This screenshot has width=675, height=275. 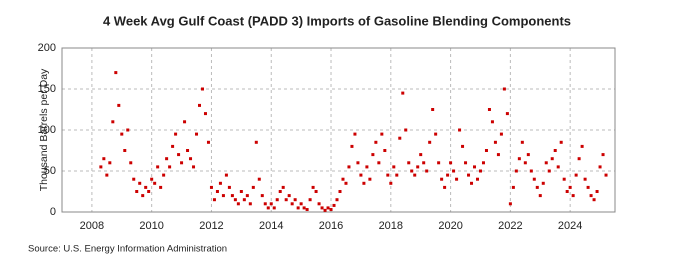 I want to click on x-tick-label: 2010, so click(x=151, y=226).